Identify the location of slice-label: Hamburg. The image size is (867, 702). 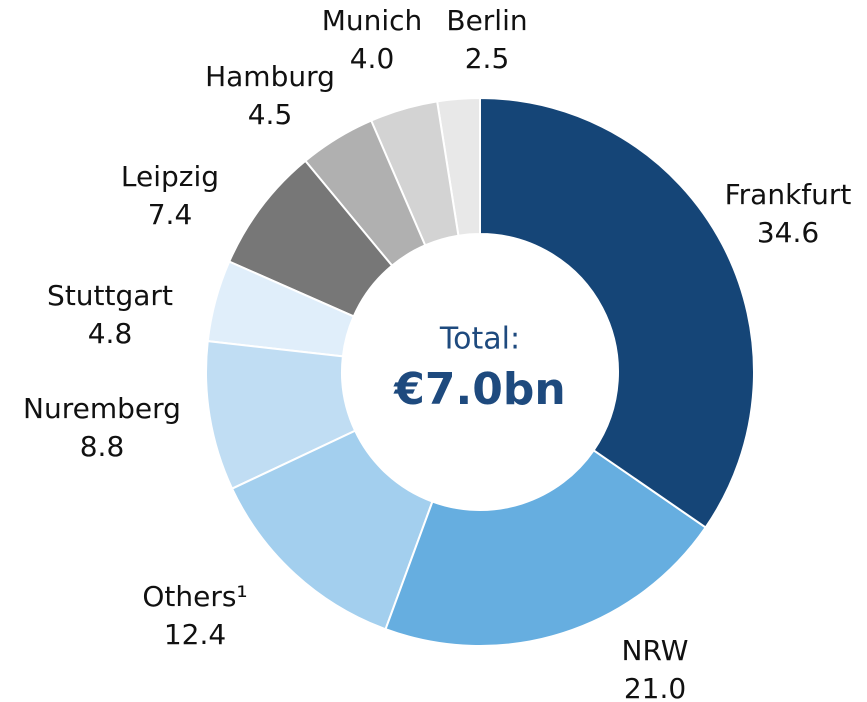
(270, 76).